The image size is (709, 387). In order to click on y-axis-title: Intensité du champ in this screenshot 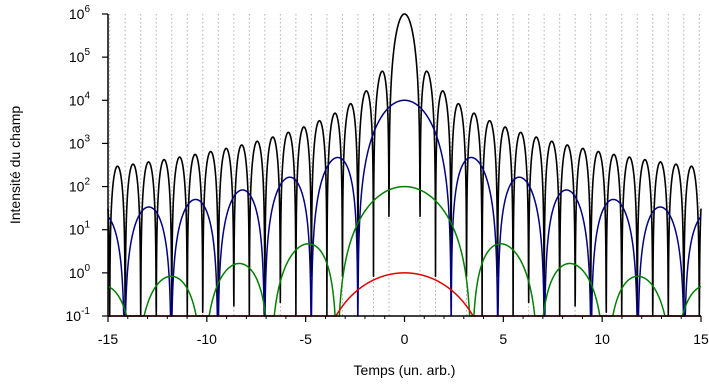, I will do `click(15, 165)`.